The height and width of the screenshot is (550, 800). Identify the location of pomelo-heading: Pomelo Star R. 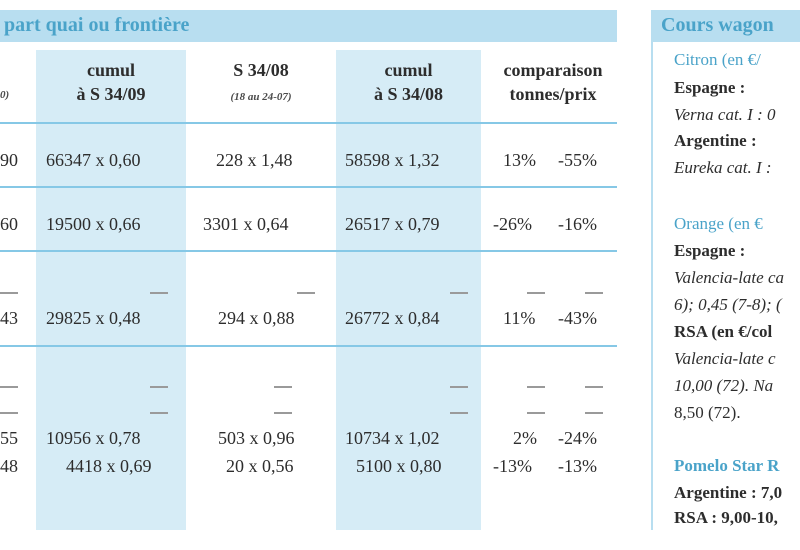
(727, 465).